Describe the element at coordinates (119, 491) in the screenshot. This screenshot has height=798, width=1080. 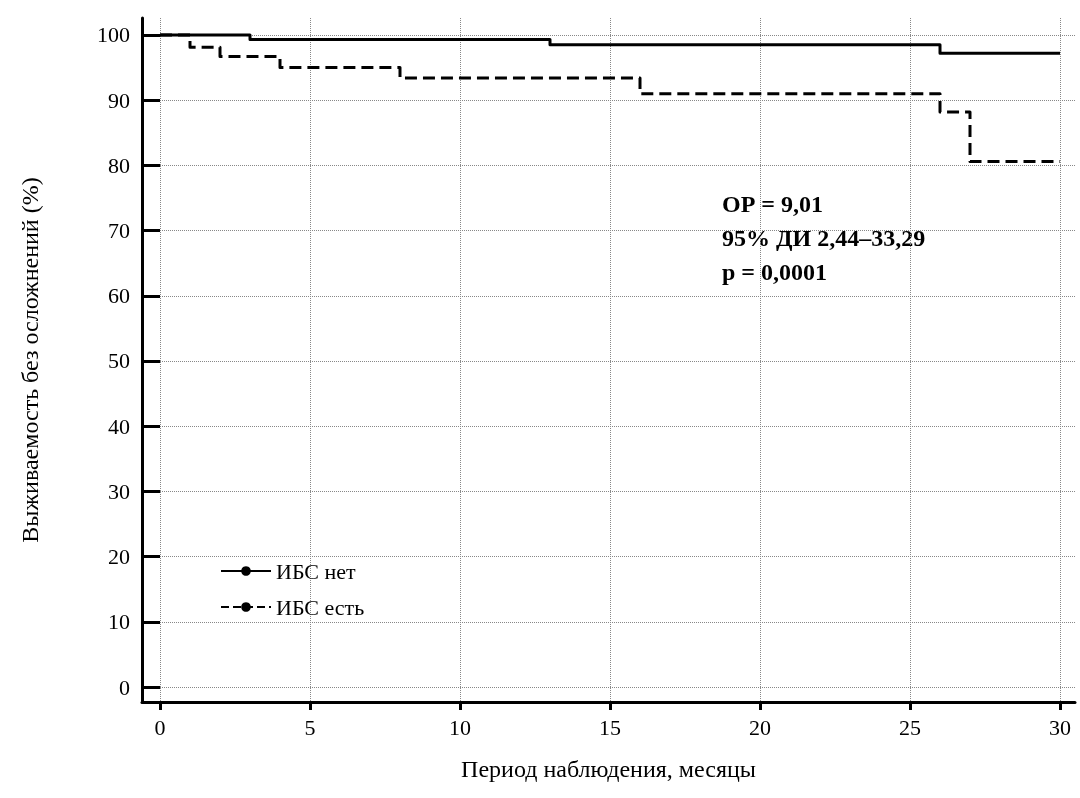
I see `y-tick-label: 30` at that location.